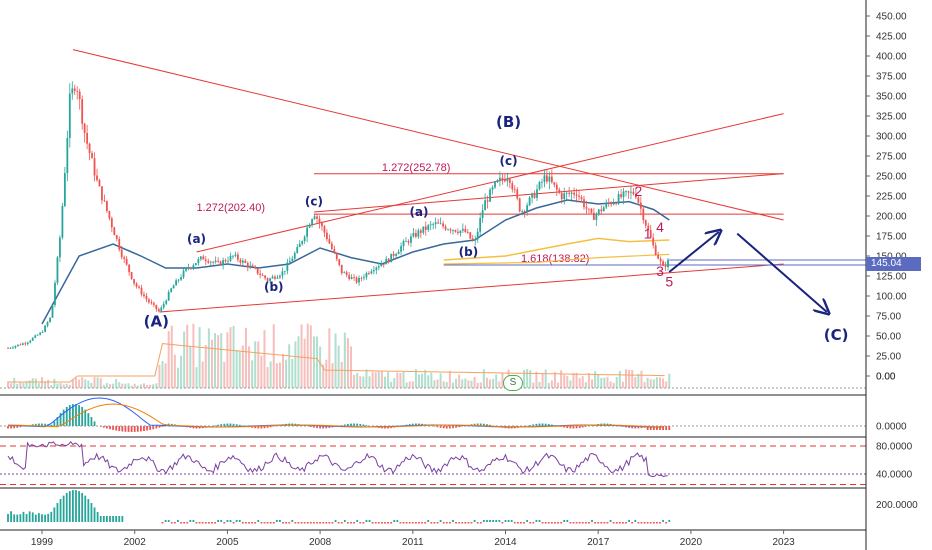 This screenshot has width=932, height=550. Describe the element at coordinates (660, 271) in the screenshot. I see `wave-number-label: 3` at that location.